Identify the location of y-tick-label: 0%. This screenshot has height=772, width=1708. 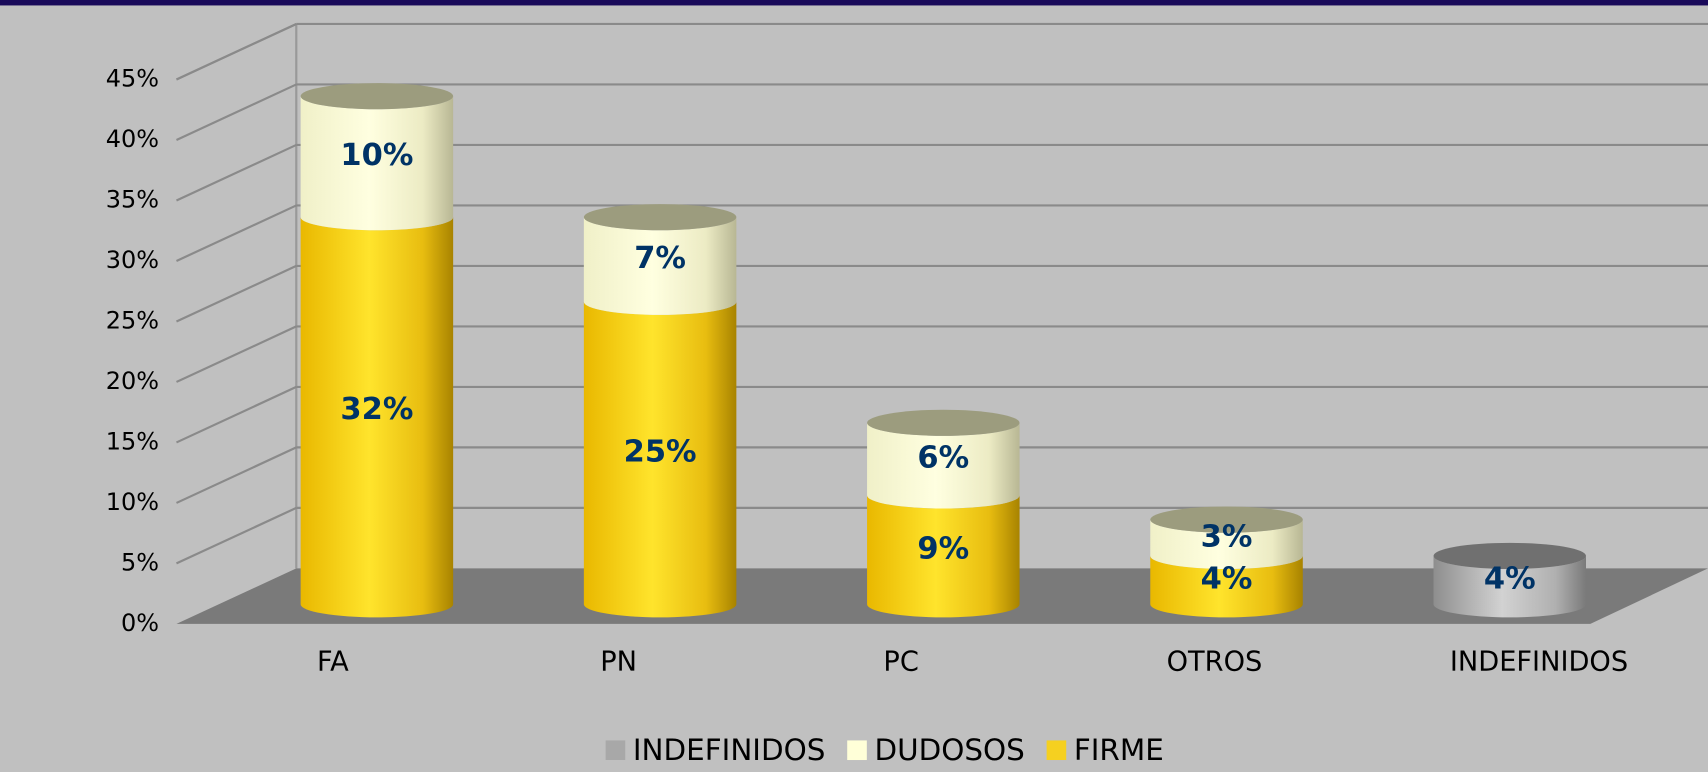
(140, 623).